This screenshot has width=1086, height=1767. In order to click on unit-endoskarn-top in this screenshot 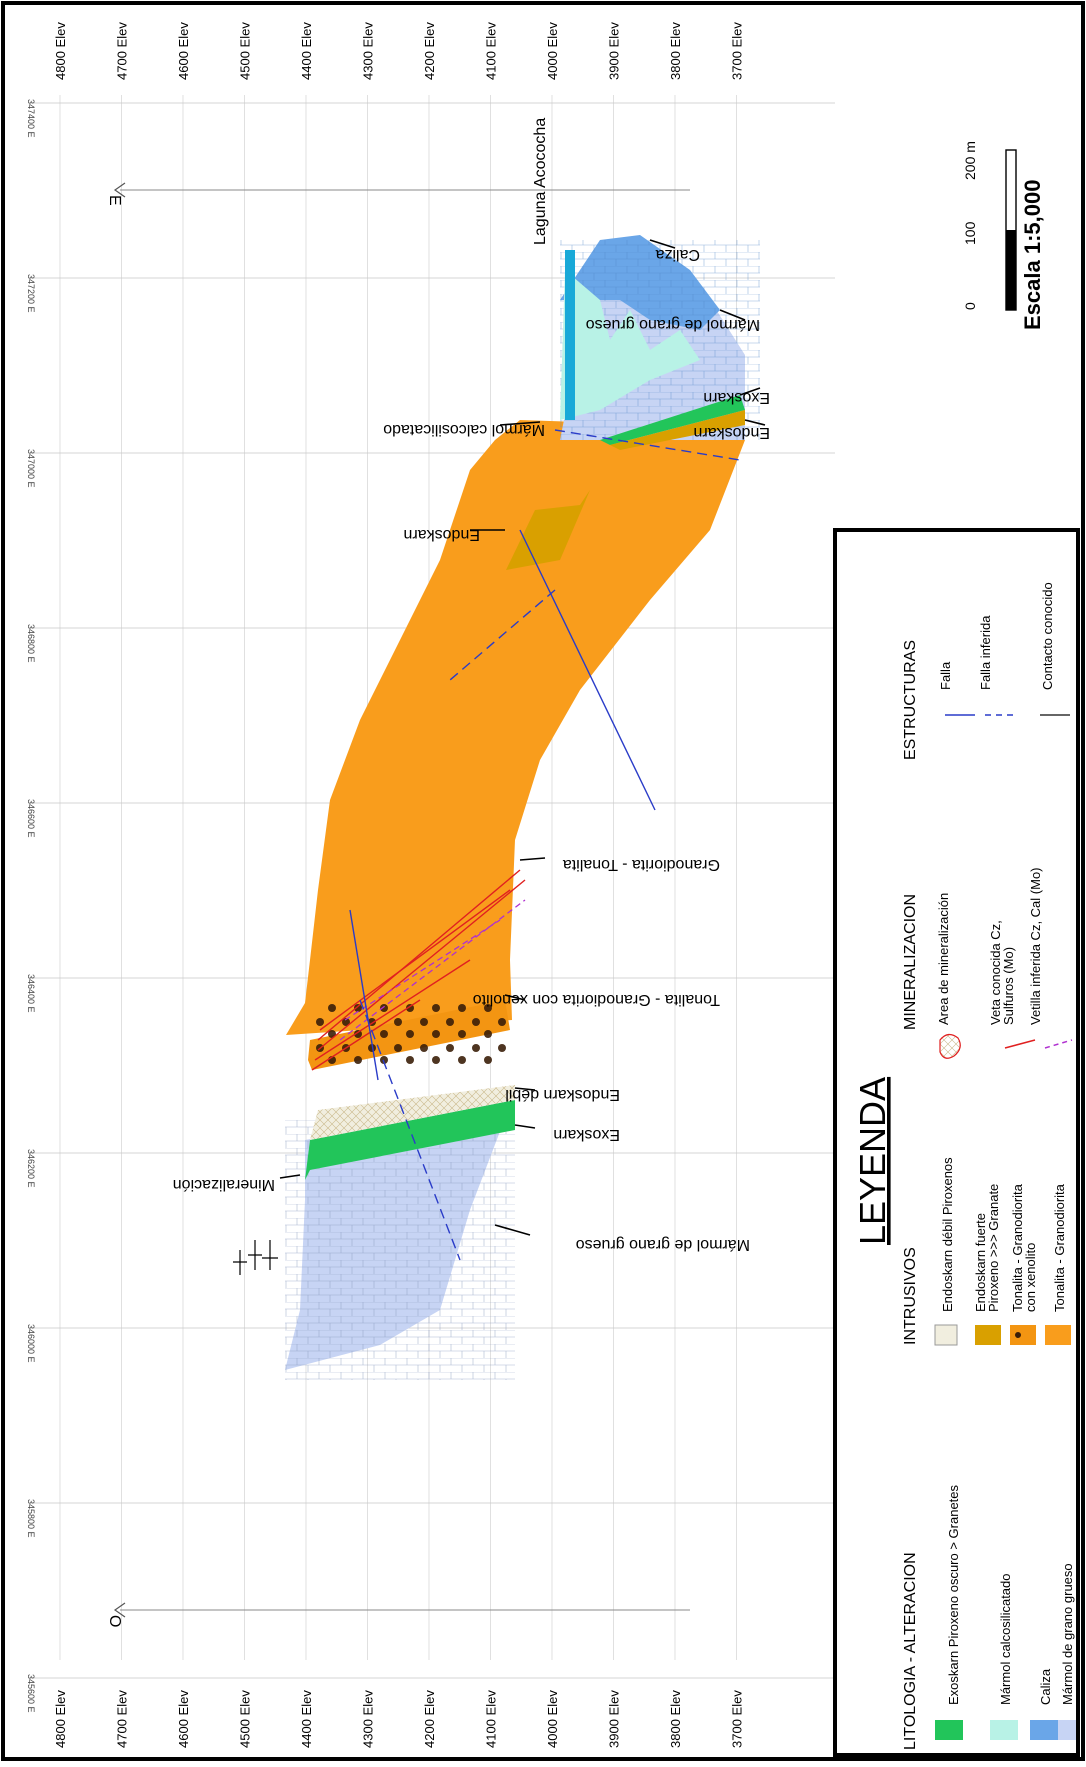, I will do `click(677, 430)`.